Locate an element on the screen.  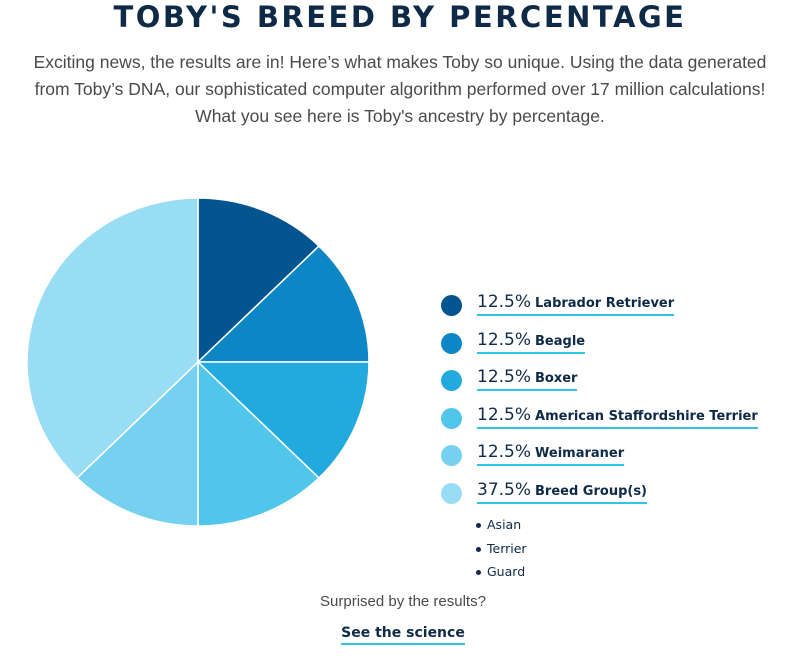
pie-slice-weimaraner is located at coordinates (137, 443).